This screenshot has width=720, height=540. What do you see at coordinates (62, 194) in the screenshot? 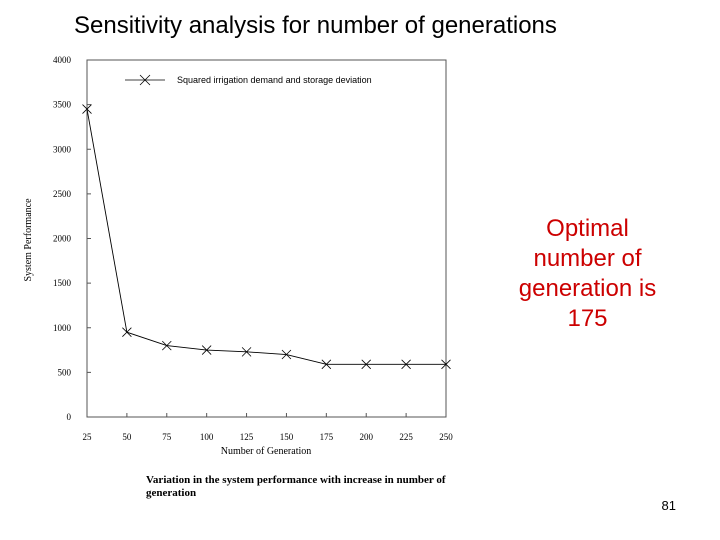
I see `y-tick-label: 2500` at bounding box center [62, 194].